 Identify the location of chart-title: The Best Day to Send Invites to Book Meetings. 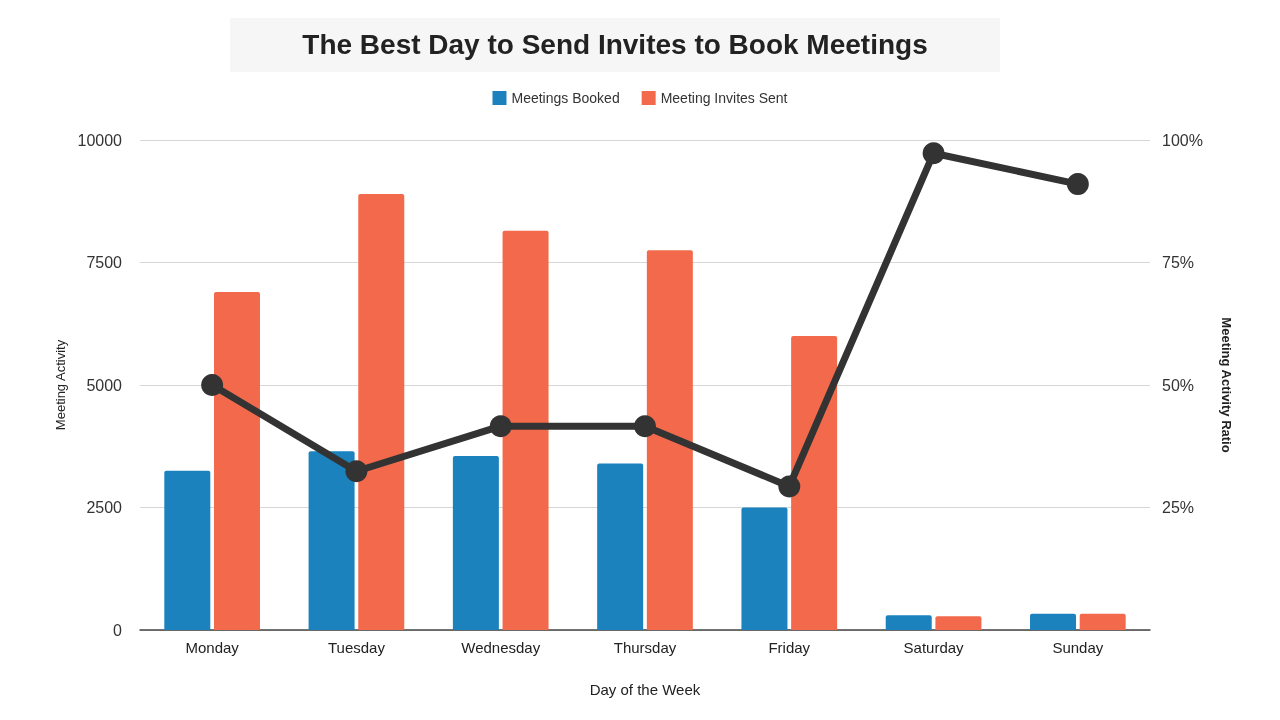
(615, 45).